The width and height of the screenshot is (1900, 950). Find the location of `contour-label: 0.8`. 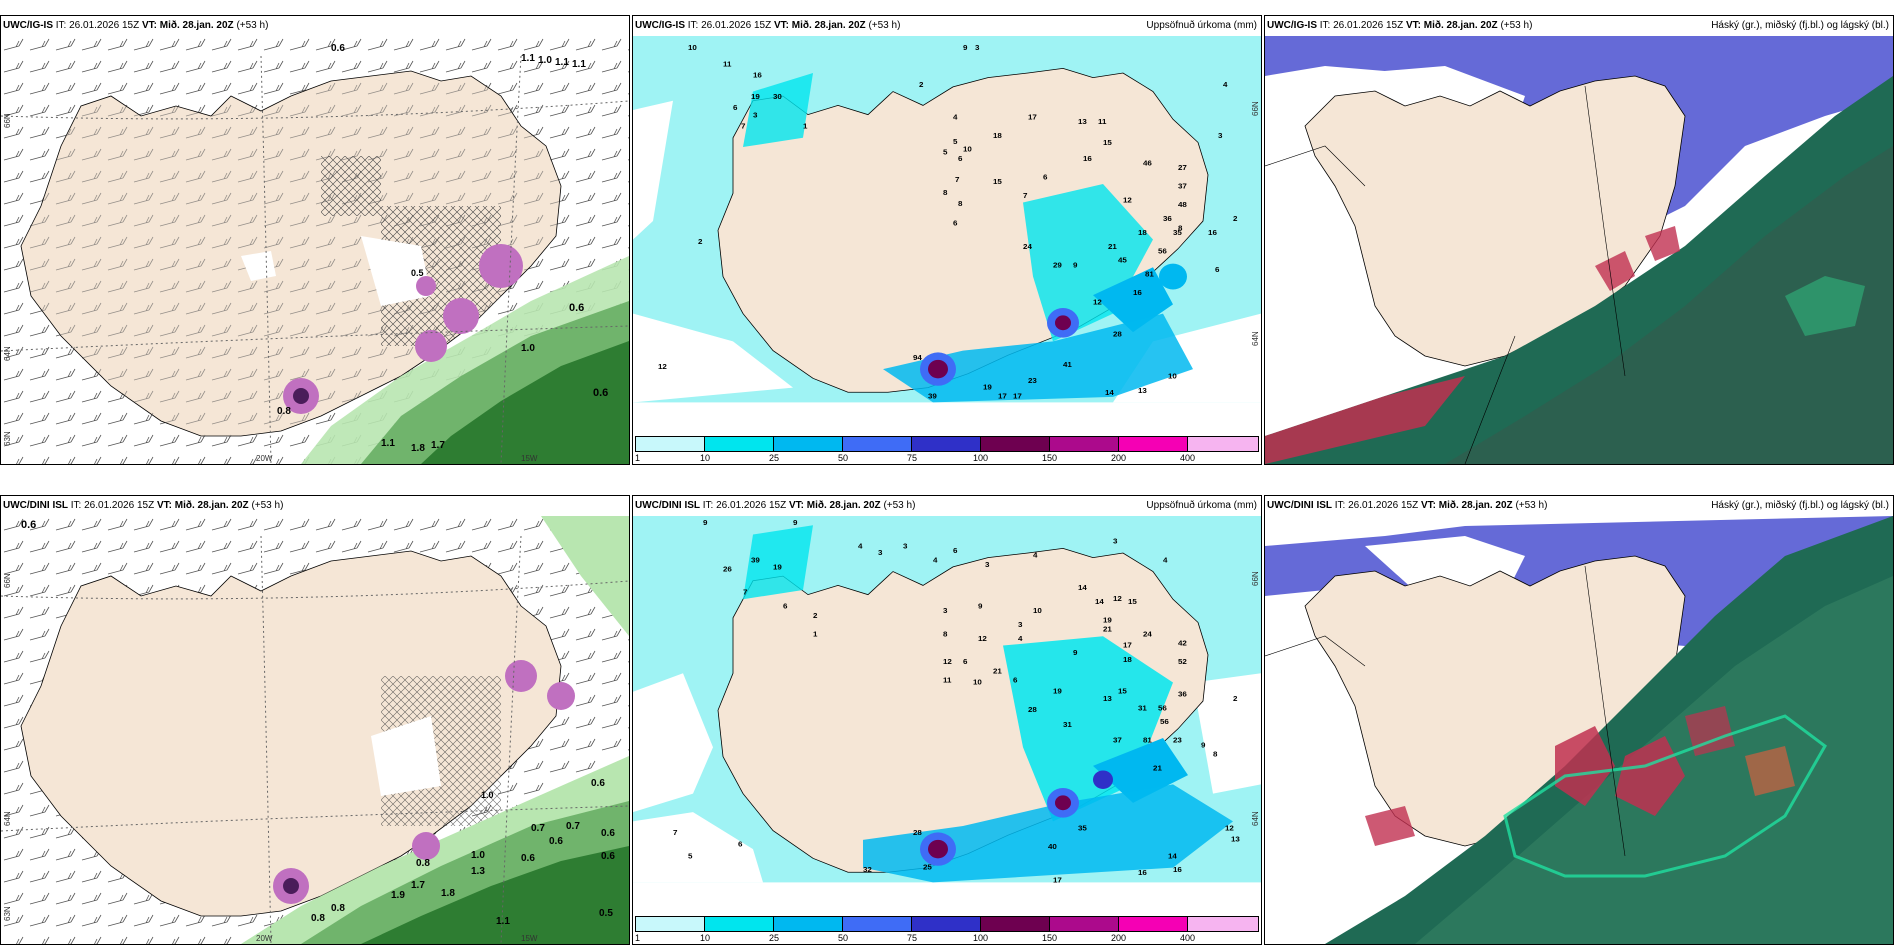

contour-label: 0.8 is located at coordinates (338, 908).